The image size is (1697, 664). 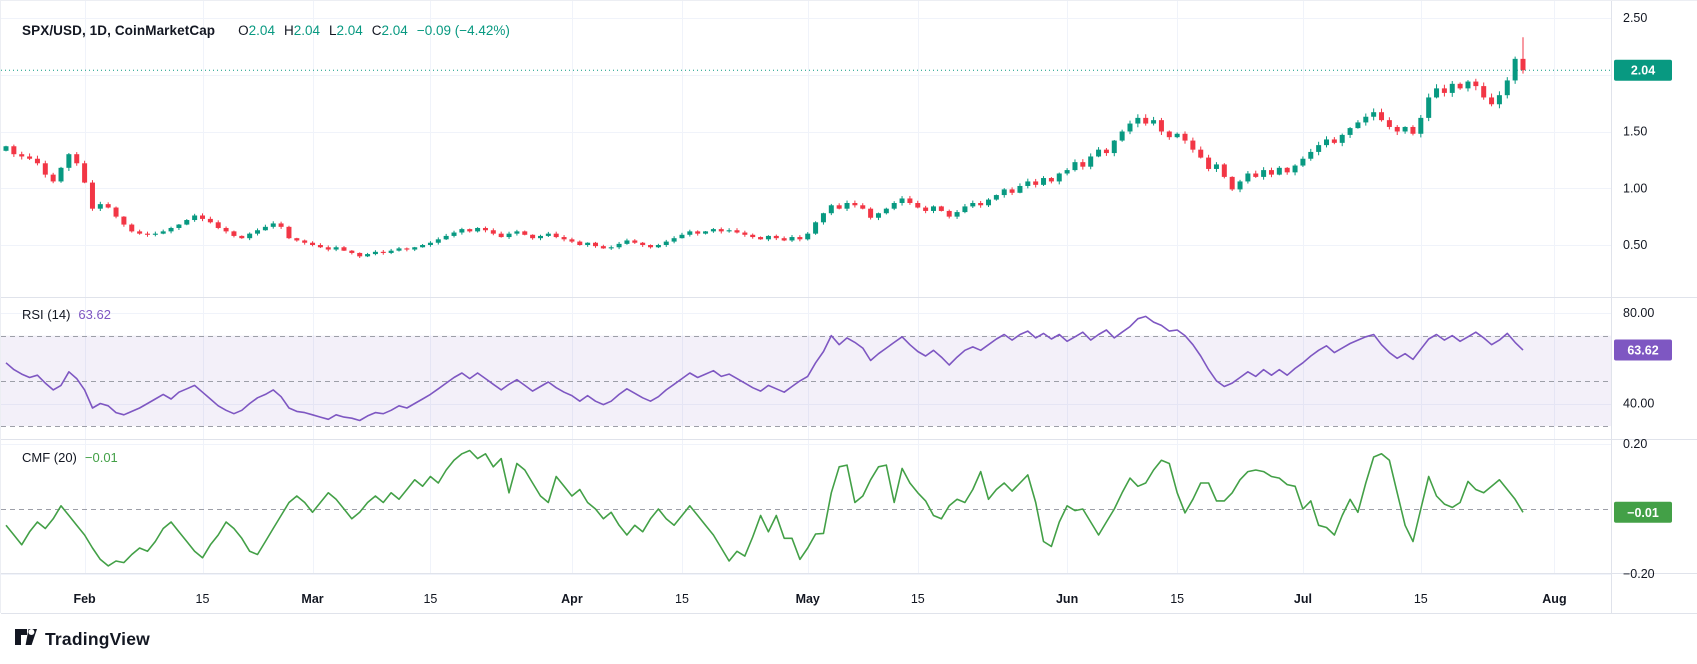 I want to click on change-value: −0.09 (−4.42%), so click(x=463, y=30).